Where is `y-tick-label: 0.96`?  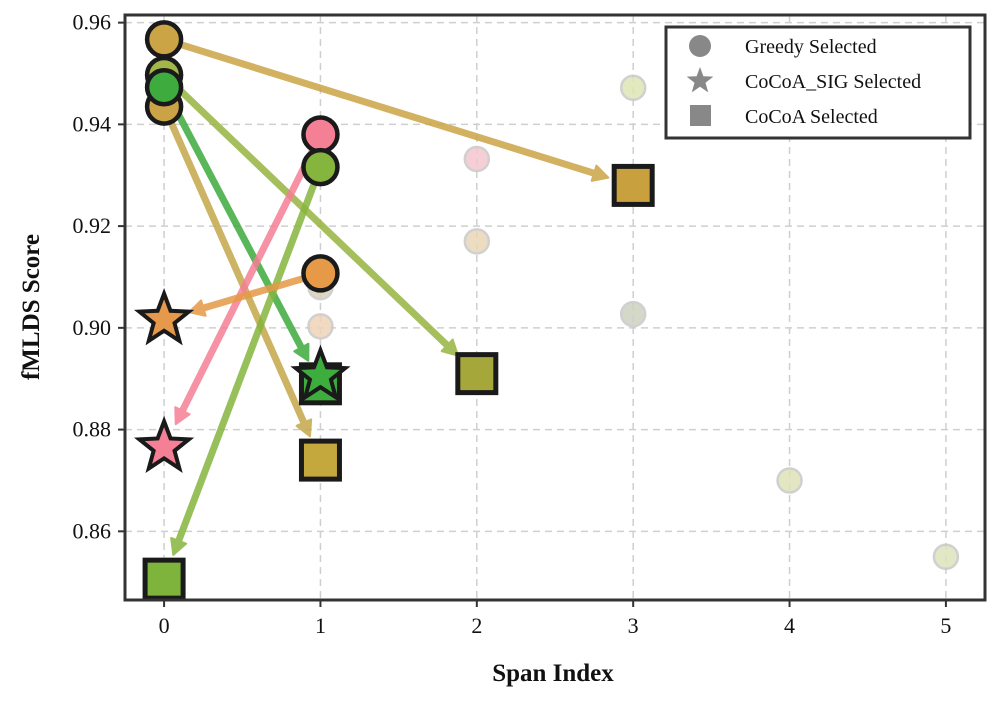
y-tick-label: 0.96 is located at coordinates (92, 22).